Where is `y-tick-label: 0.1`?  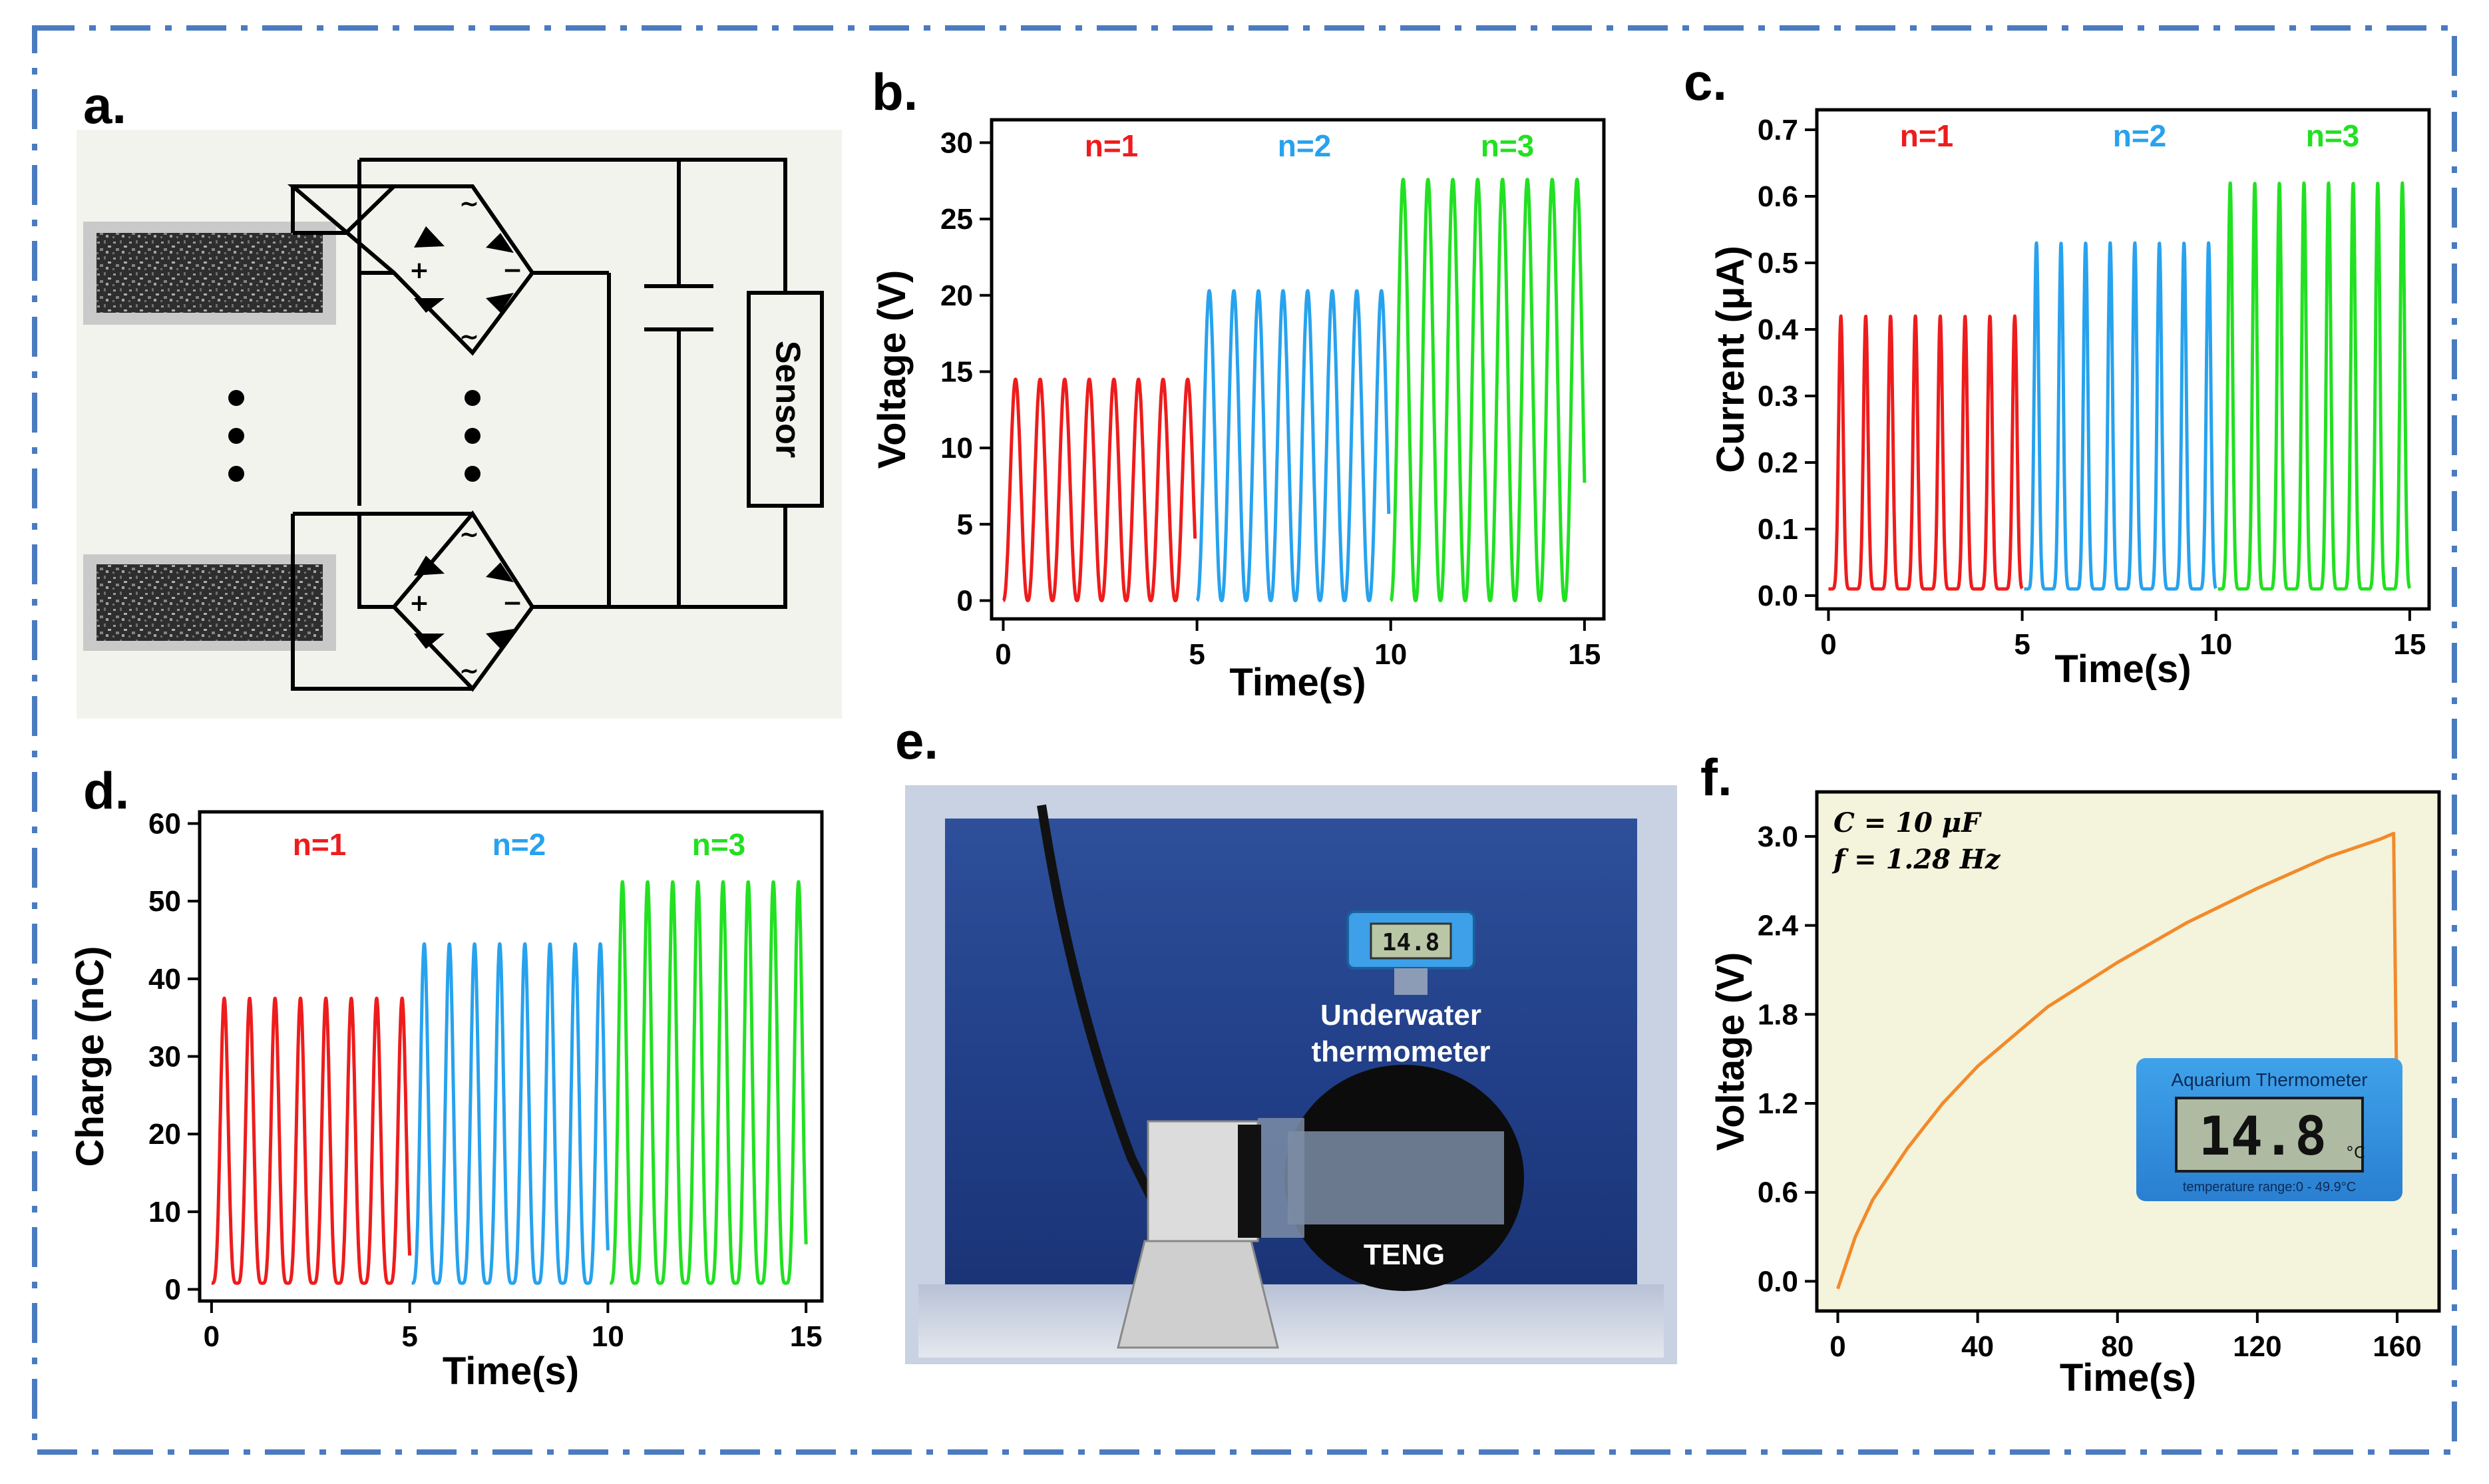 y-tick-label: 0.1 is located at coordinates (1778, 529).